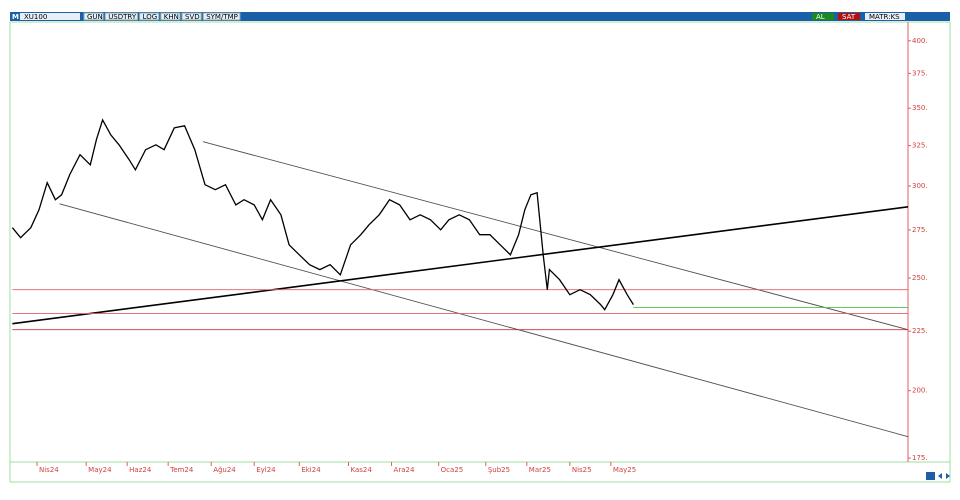  I want to click on y-tick-label: 350., so click(920, 108).